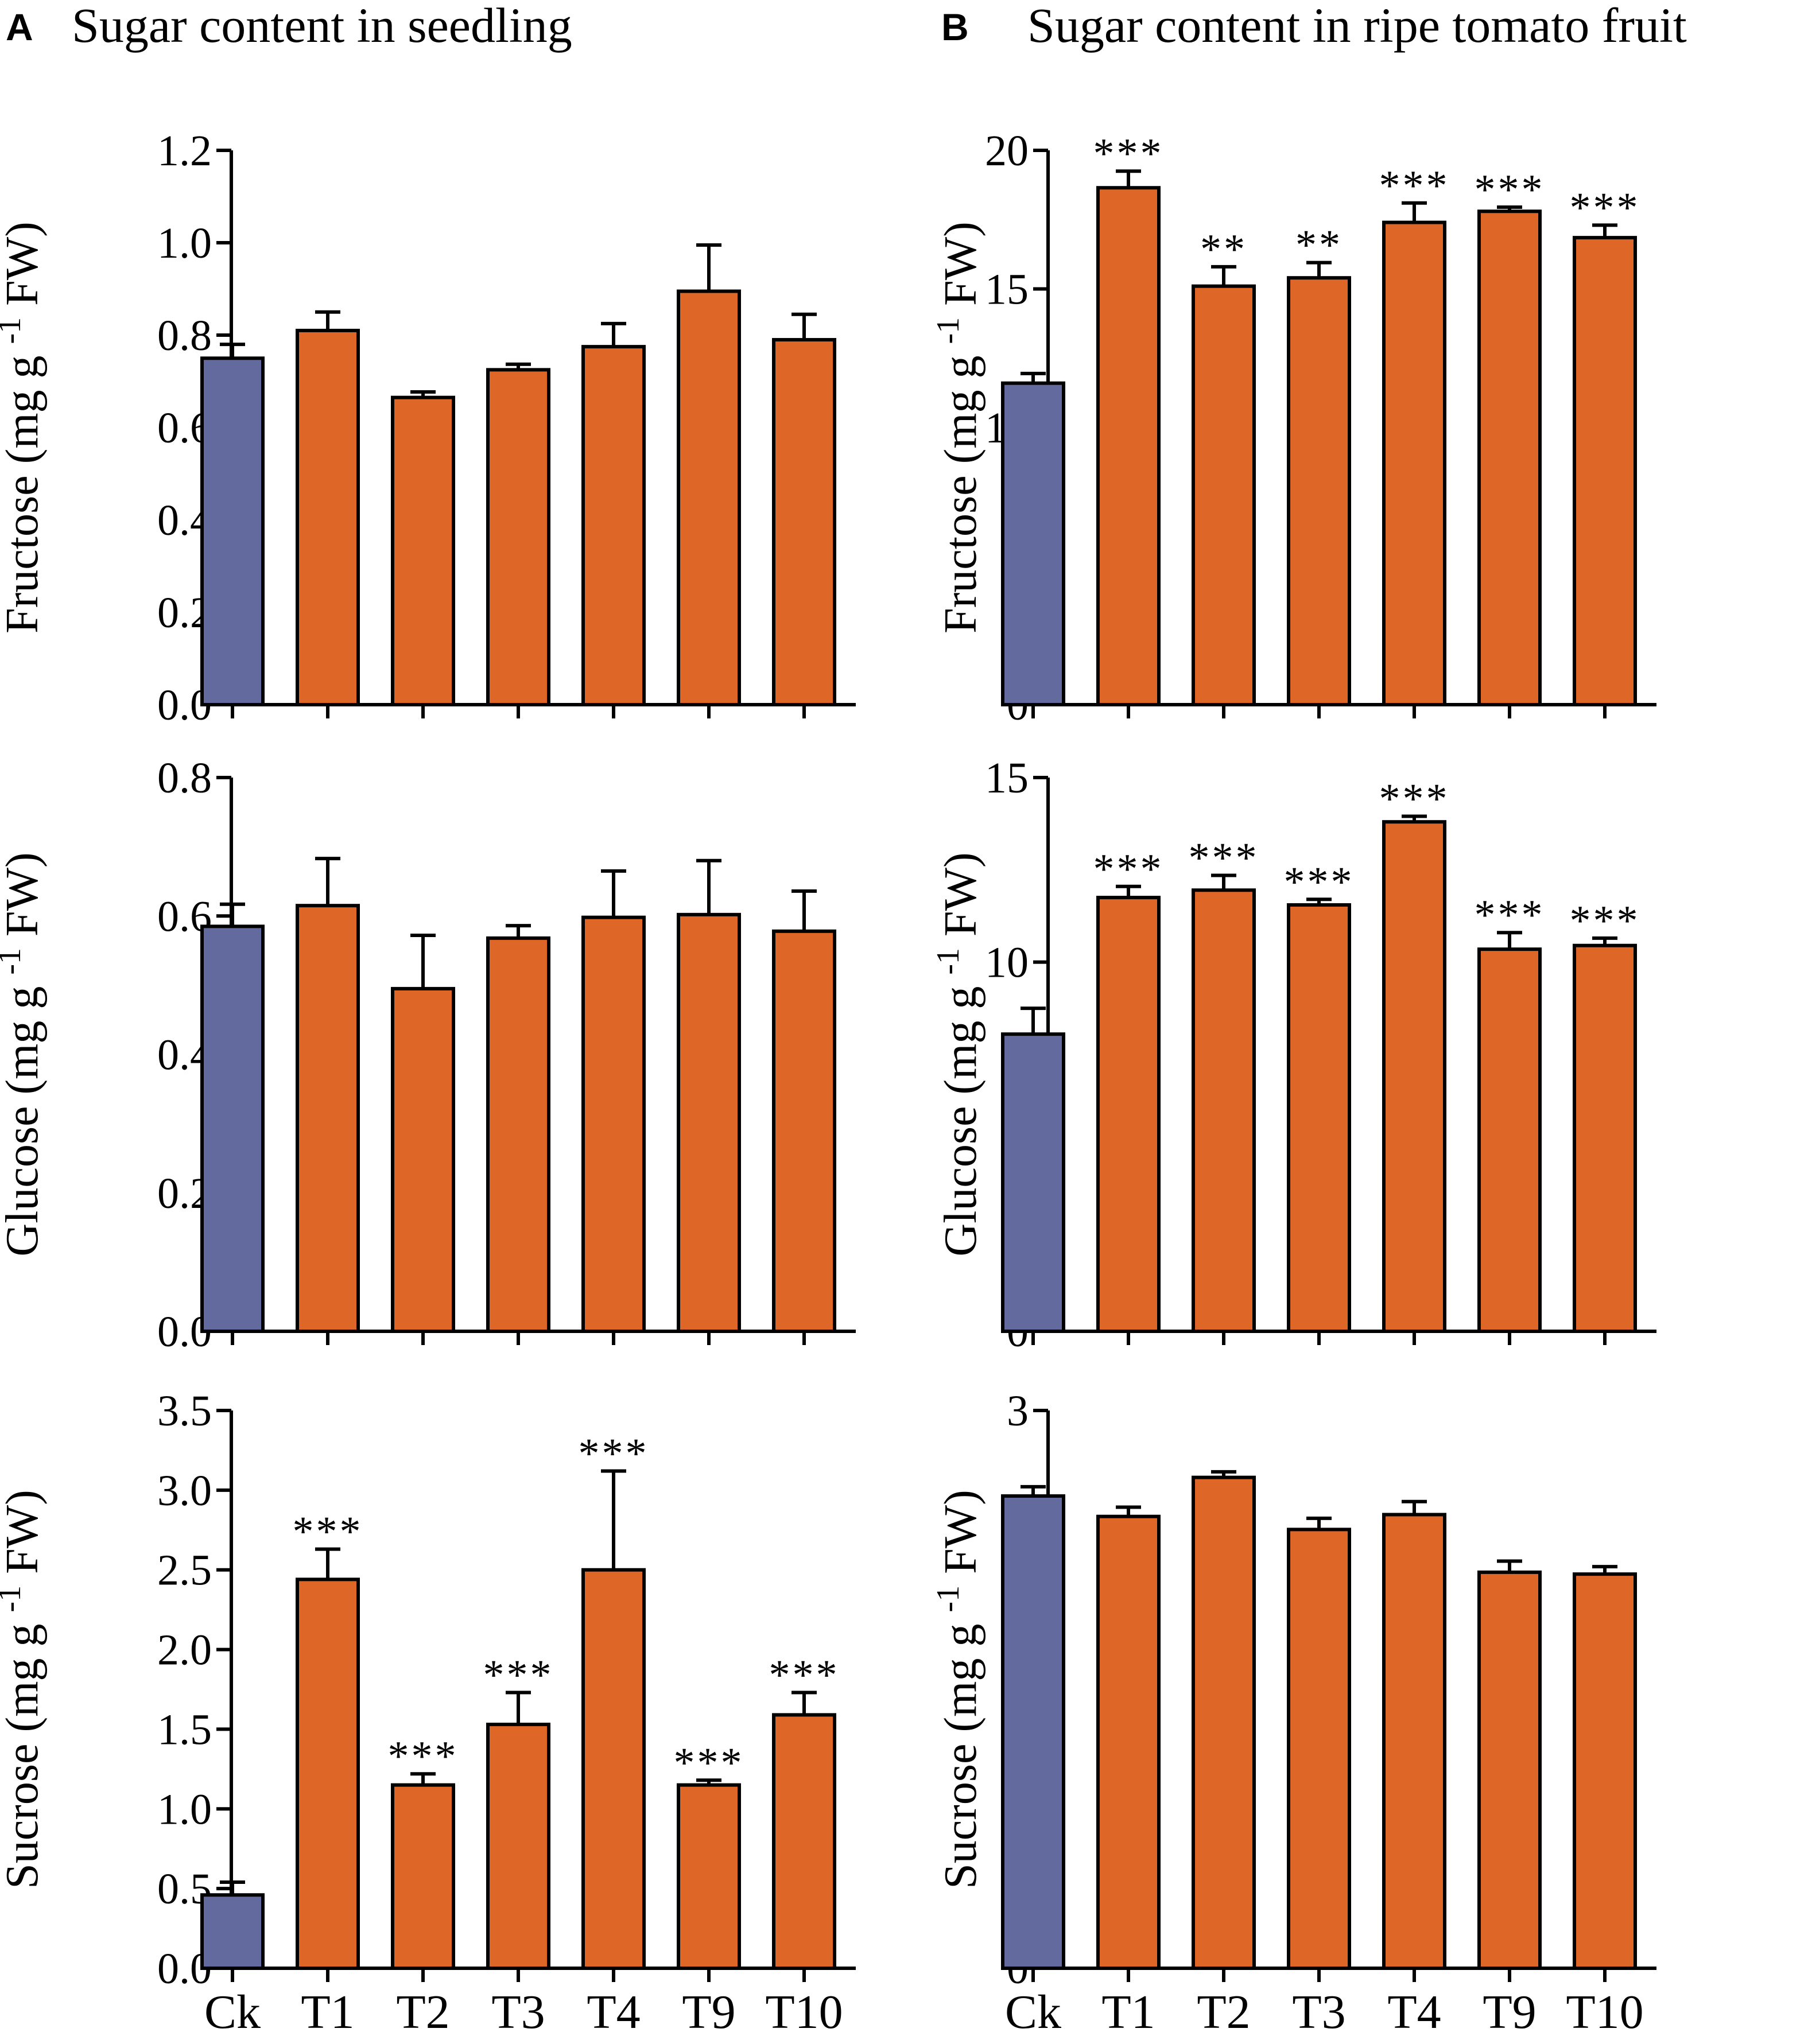 The height and width of the screenshot is (2044, 1808). Describe the element at coordinates (1033, 2012) in the screenshot. I see `b-sucrose-category-label-ck: Ck` at that location.